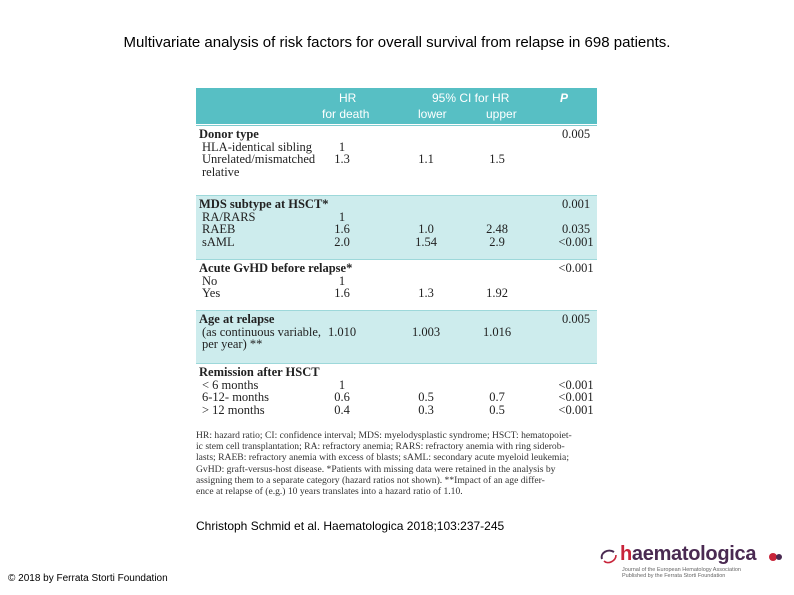  What do you see at coordinates (396, 344) in the screenshot?
I see `table-row: per year) **` at bounding box center [396, 344].